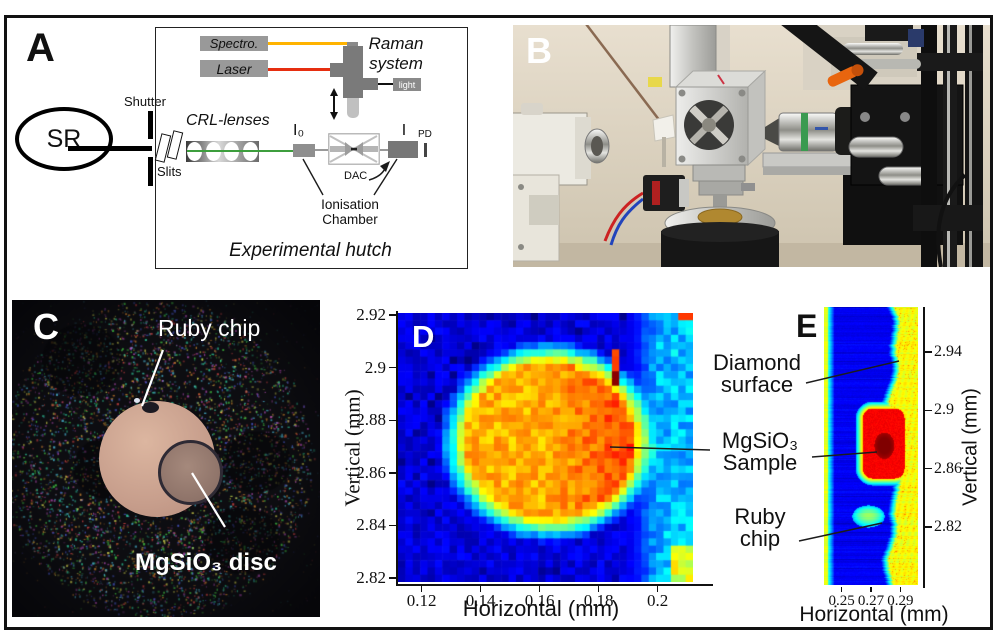  What do you see at coordinates (190, 472) in the screenshot?
I see `mgsio3-disc-photo` at bounding box center [190, 472].